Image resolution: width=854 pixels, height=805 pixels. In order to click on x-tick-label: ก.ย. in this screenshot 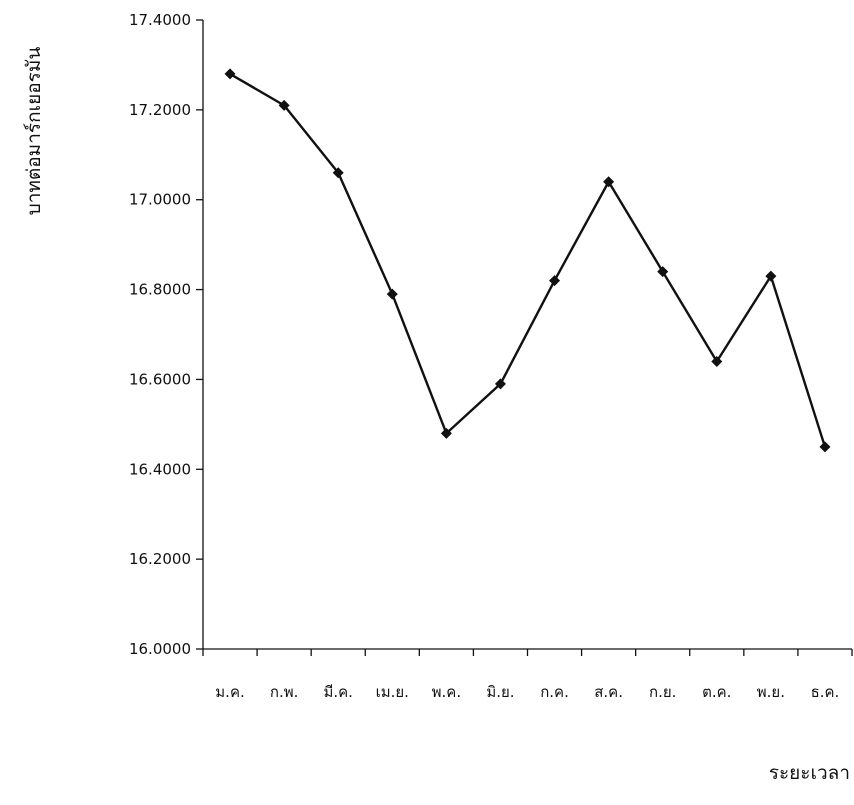, I will do `click(662, 692)`.